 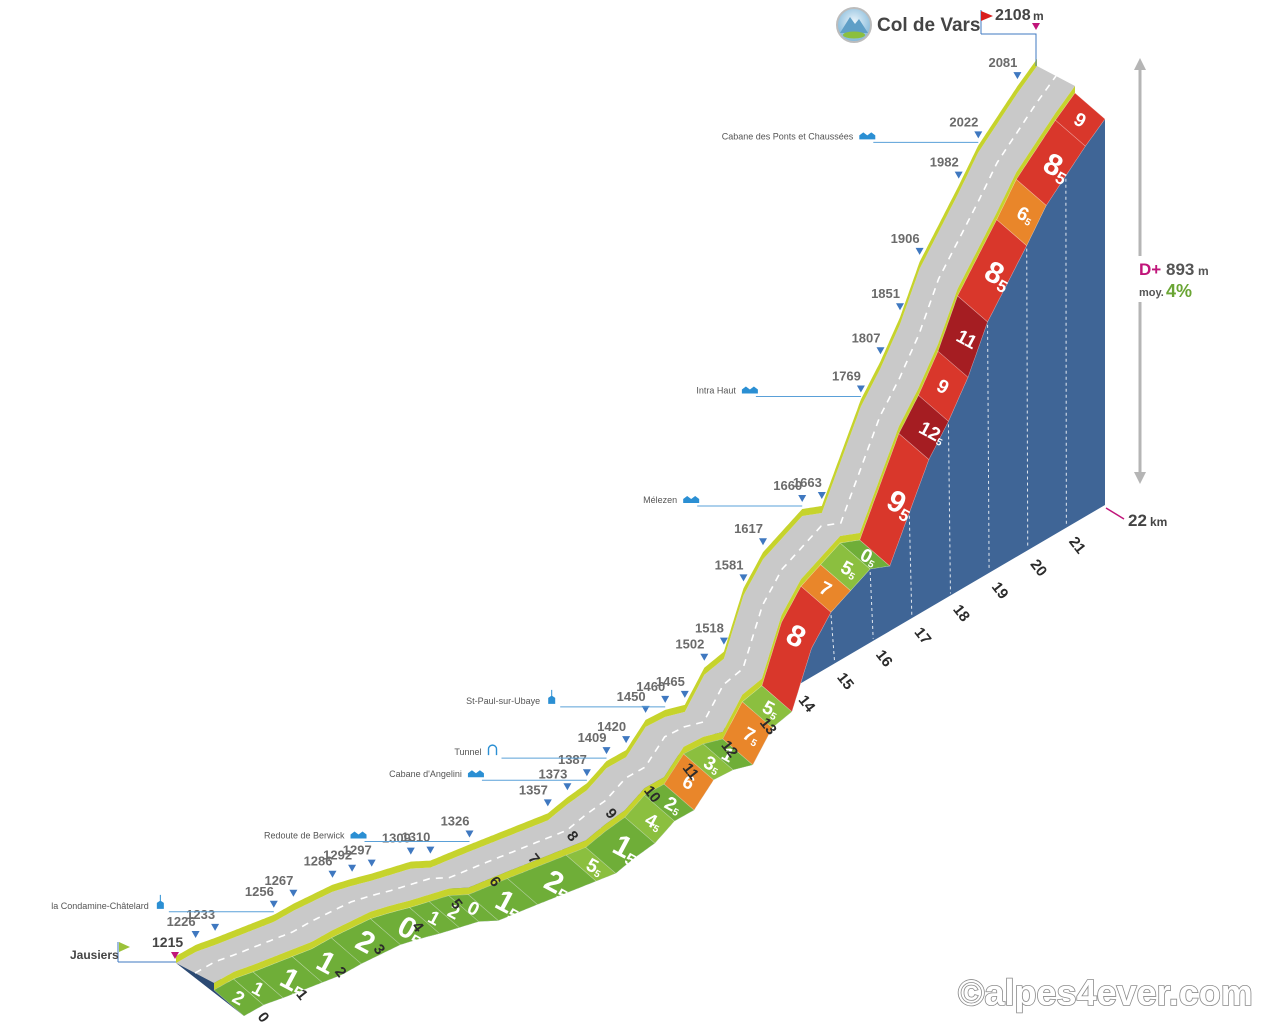 What do you see at coordinates (1180, 269) in the screenshot?
I see `gain-value: 893` at bounding box center [1180, 269].